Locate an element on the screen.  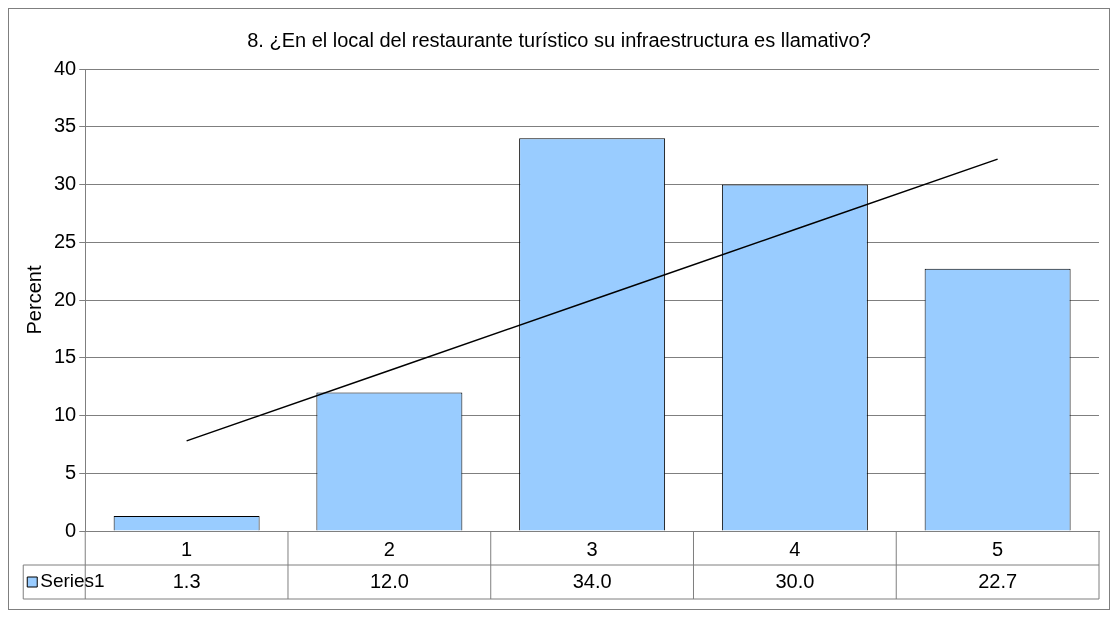
y-tick-label: 15 is located at coordinates (65, 356).